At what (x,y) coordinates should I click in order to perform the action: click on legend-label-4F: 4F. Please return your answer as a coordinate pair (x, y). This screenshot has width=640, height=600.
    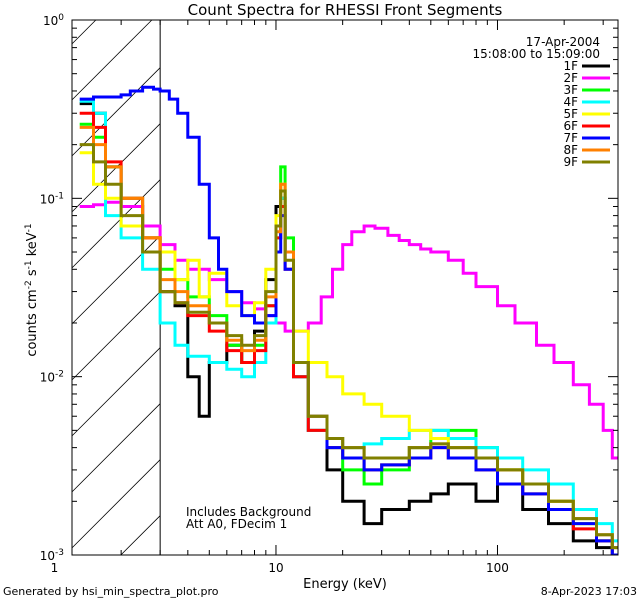
    Looking at the image, I should click on (570, 102).